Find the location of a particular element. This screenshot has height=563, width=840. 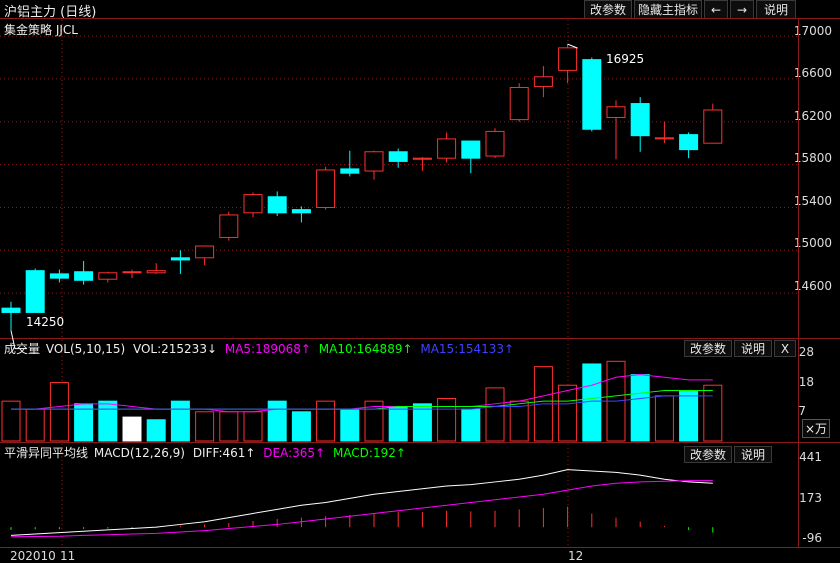

volume-panel-name: 成交量 is located at coordinates (22, 349).